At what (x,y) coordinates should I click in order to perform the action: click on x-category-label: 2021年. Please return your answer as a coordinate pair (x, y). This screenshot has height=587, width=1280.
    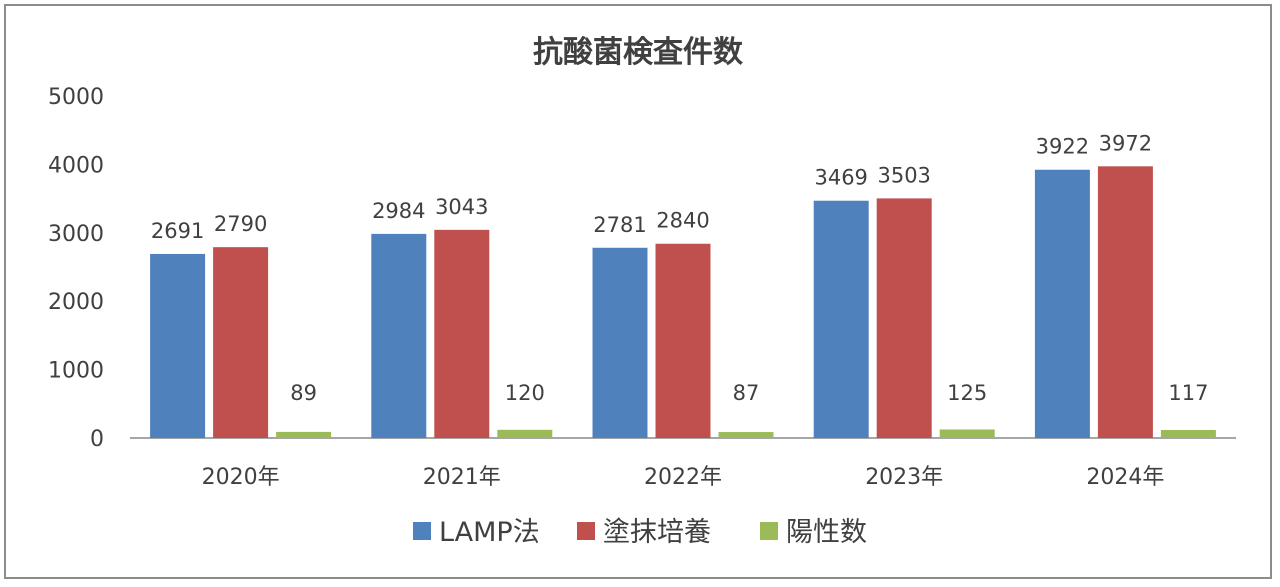
    Looking at the image, I should click on (462, 477).